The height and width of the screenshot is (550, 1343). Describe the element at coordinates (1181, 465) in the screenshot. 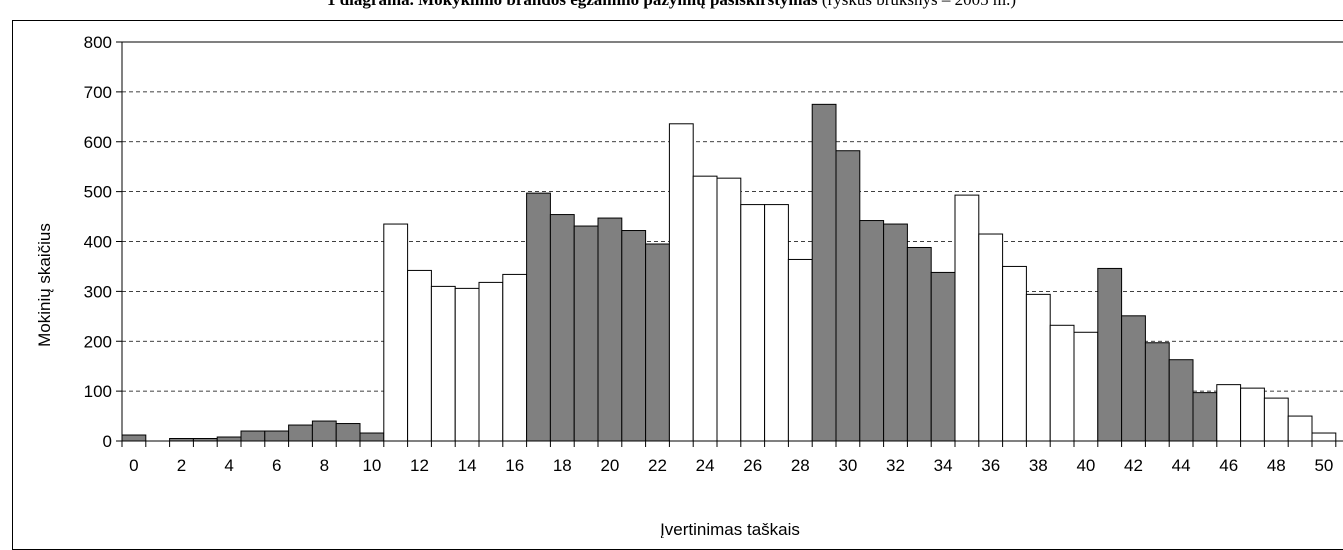

I see `x-tick-label-44: 44` at that location.